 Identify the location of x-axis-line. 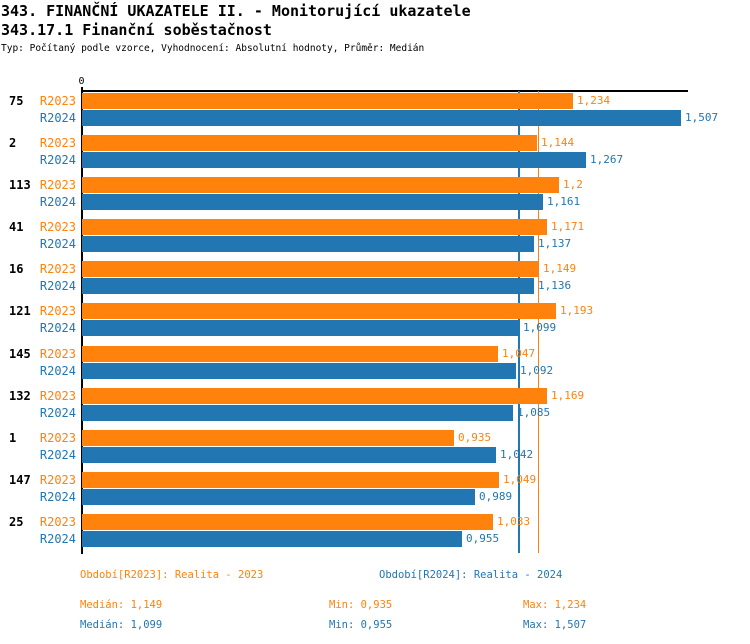
(384, 91).